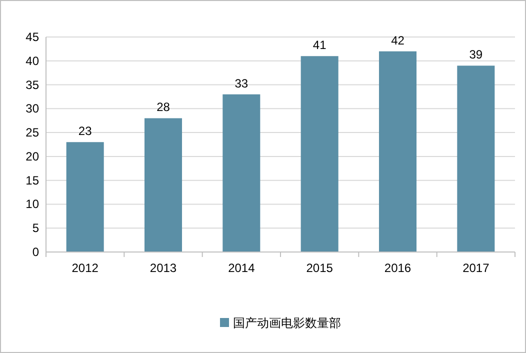 The height and width of the screenshot is (353, 526). Describe the element at coordinates (33, 37) in the screenshot. I see `y-tick-label: 45` at that location.